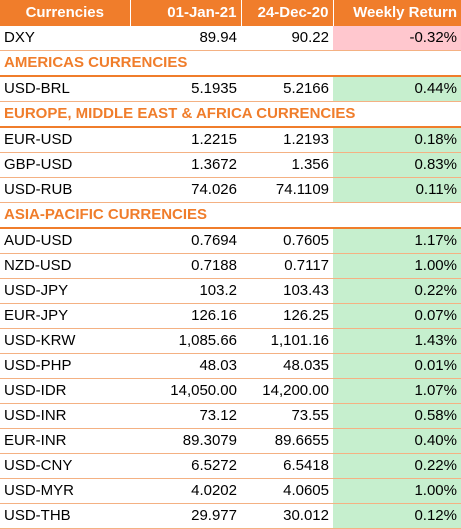 The width and height of the screenshot is (461, 529). I want to click on table-row: USD-MYR 4.0202 4.0605 1.00%, so click(230, 491).